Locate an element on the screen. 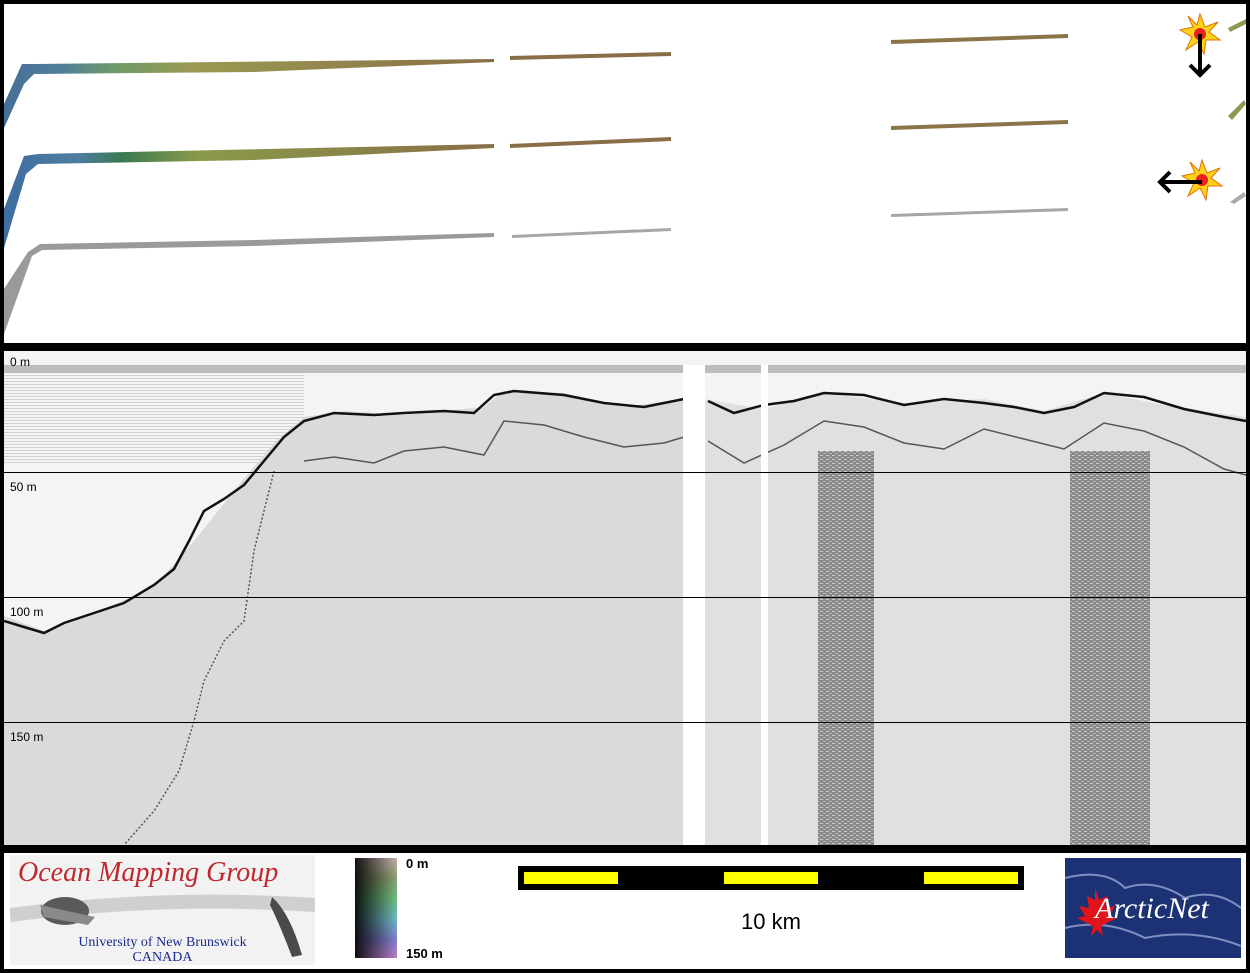 This screenshot has width=1250, height=973. arcticnet-logo-artwork is located at coordinates (1153, 910).